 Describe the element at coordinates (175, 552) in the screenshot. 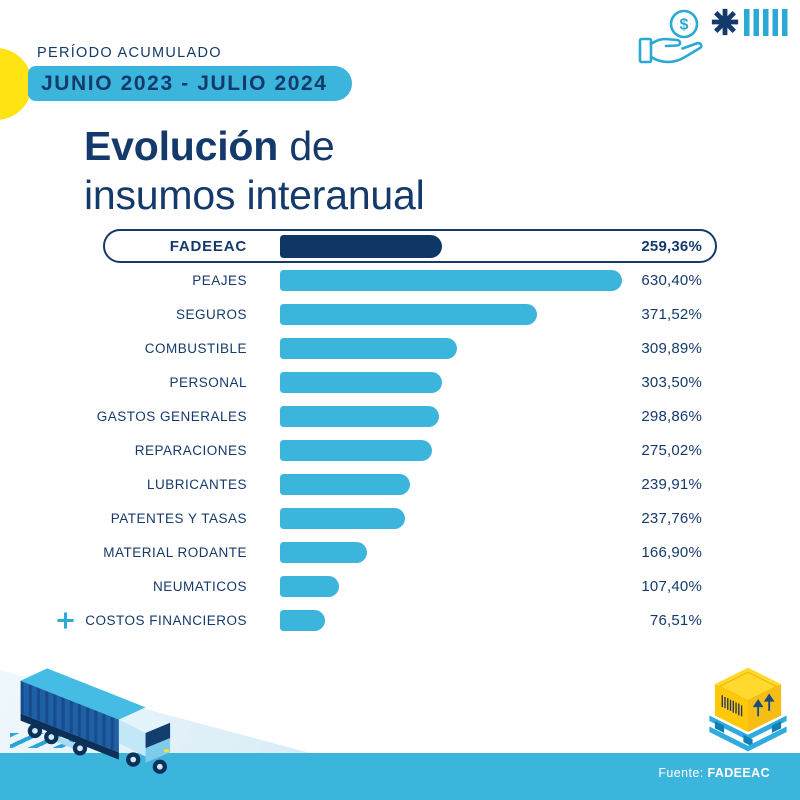

I see `bar-label-text: MATERIAL RODANTE` at that location.